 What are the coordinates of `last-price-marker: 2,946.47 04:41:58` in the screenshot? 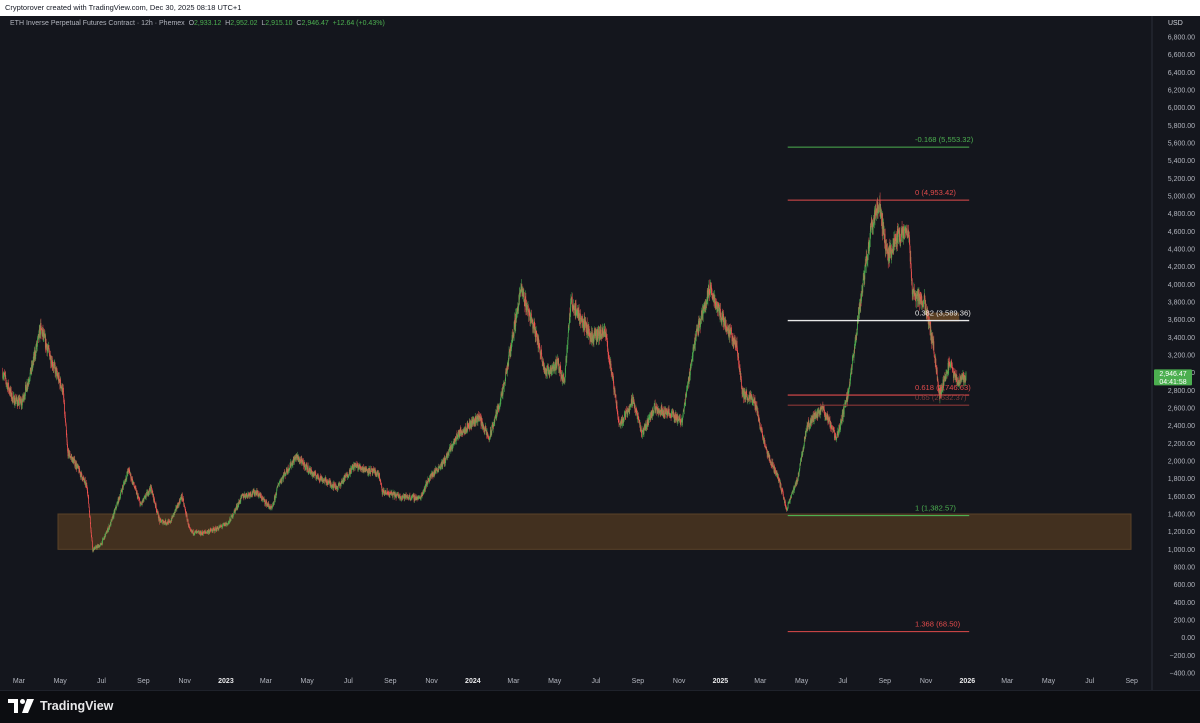 It's located at (1173, 377).